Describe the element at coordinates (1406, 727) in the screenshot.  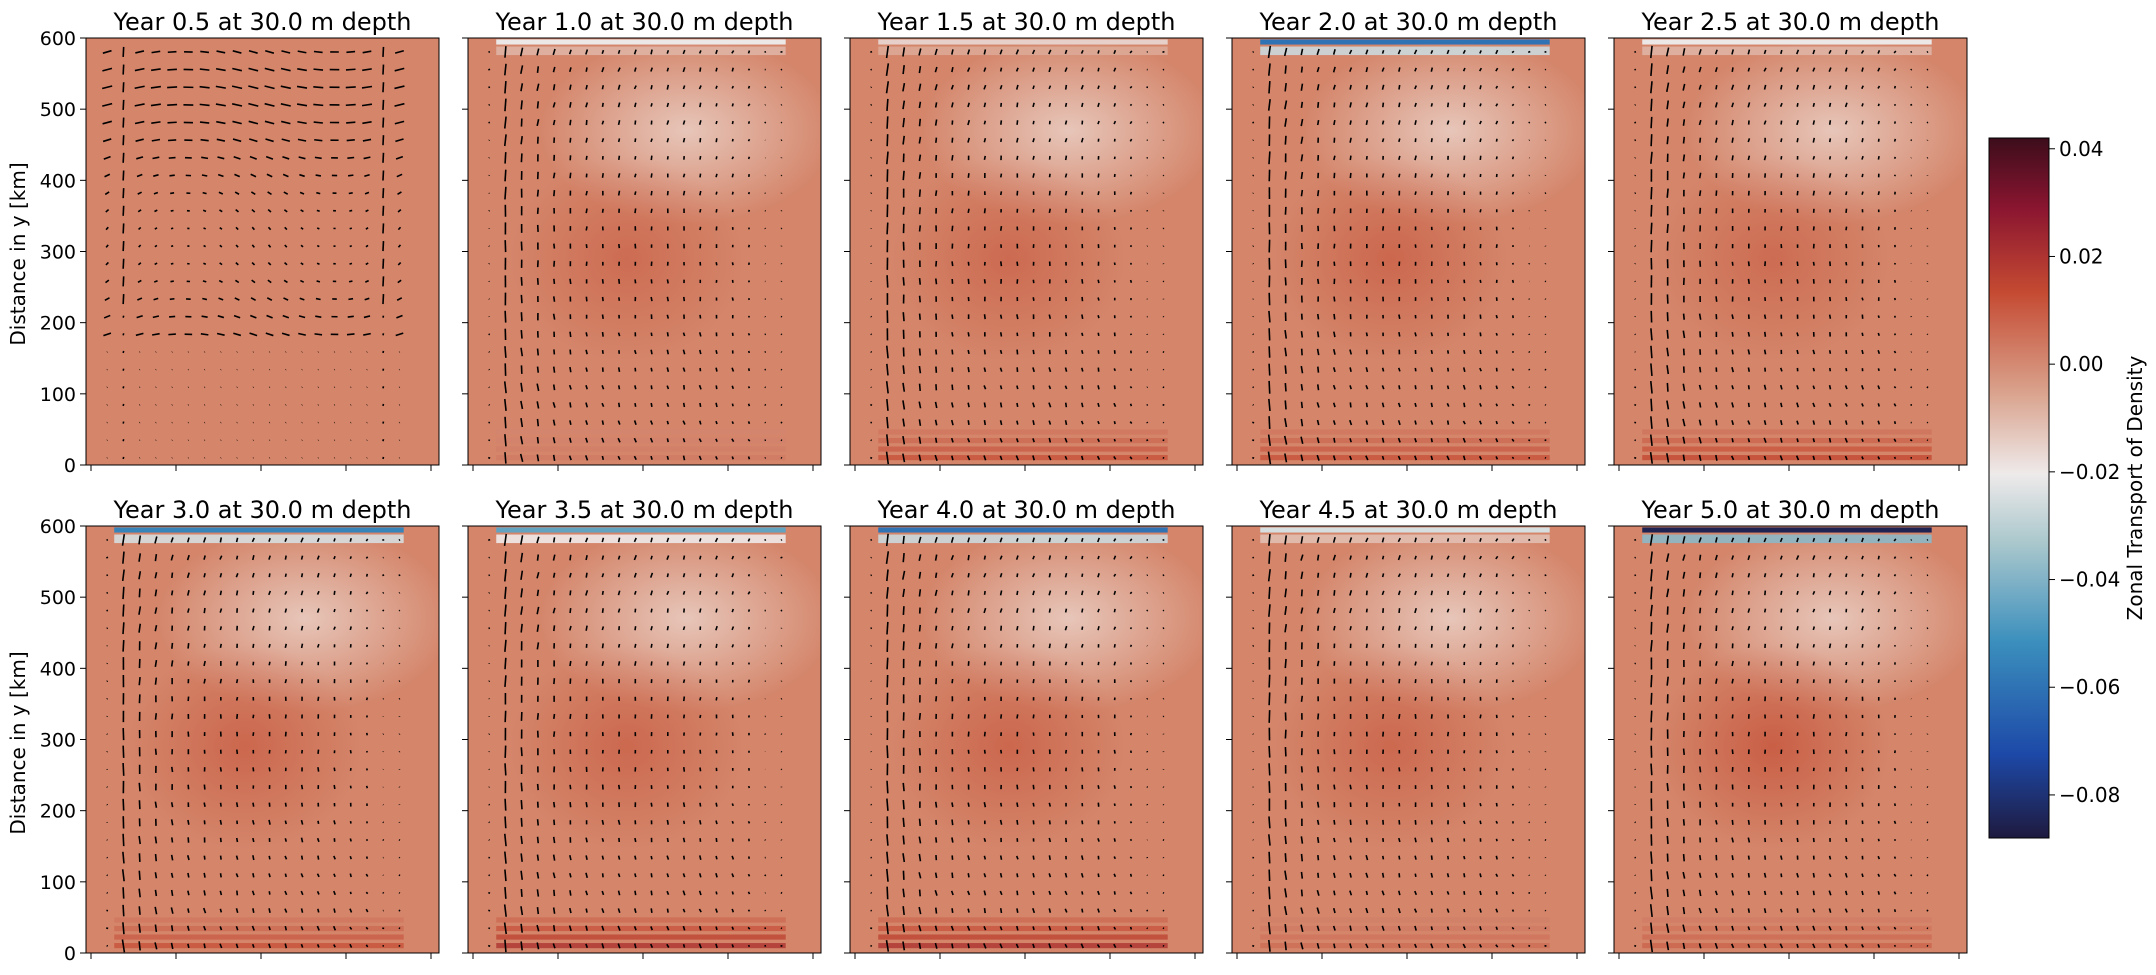
I see `panel: Year 4.5 at 30.0 m depth` at that location.